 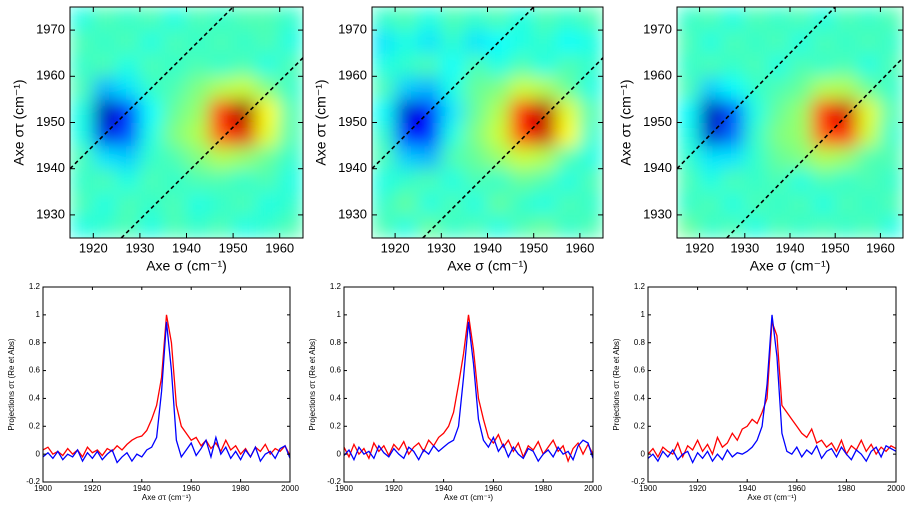 I want to click on y-tick-label: 0.4, so click(x=640, y=398).